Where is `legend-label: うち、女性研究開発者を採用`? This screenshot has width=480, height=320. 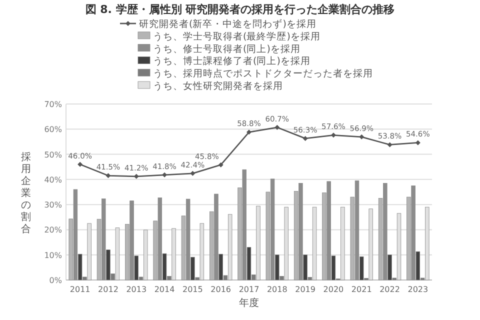 legend-label: うち、女性研究開発者を採用 is located at coordinates (218, 86).